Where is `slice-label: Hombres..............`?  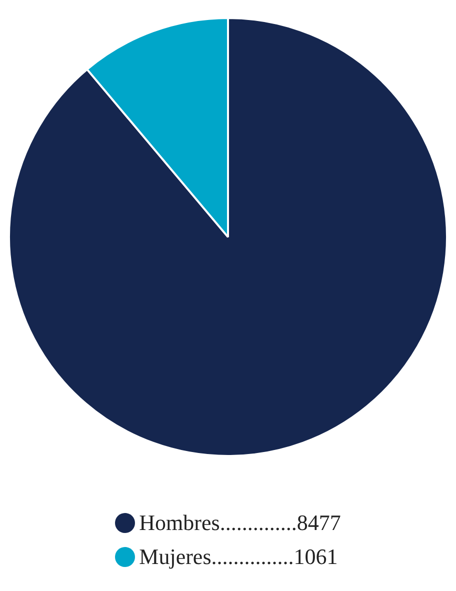
slice-label: Hombres.............. is located at coordinates (218, 523).